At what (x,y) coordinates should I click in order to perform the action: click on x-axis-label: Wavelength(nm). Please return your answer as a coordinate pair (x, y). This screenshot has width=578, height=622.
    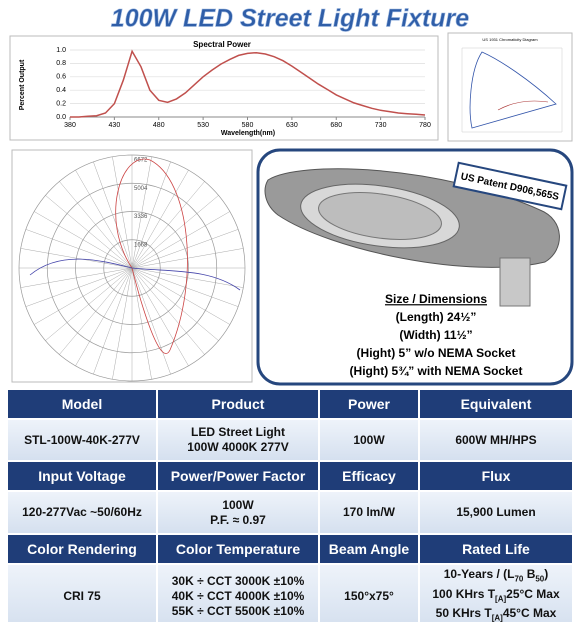
    Looking at the image, I should click on (248, 133).